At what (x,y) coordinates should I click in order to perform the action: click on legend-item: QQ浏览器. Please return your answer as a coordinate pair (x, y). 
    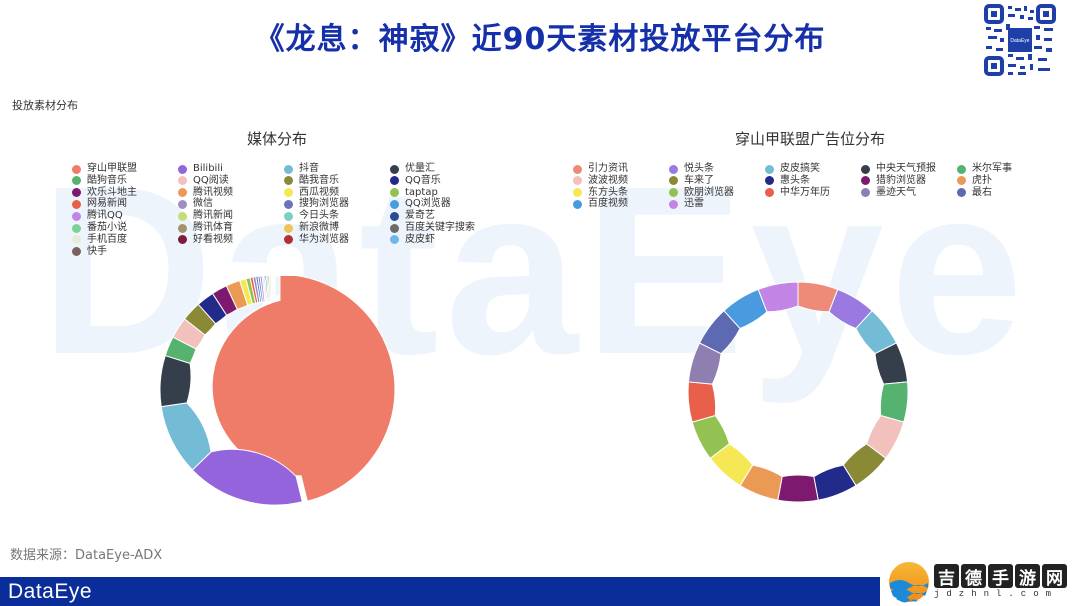
    Looking at the image, I should click on (420, 204).